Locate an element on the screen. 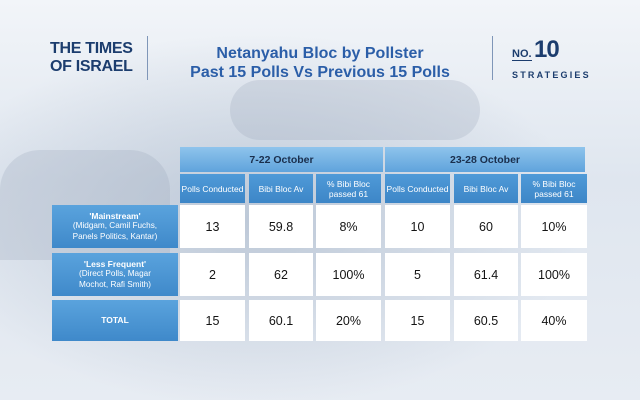 Image resolution: width=640 pixels, height=400 pixels. row-header-detail: Mochot, Rafi Smith) is located at coordinates (115, 284).